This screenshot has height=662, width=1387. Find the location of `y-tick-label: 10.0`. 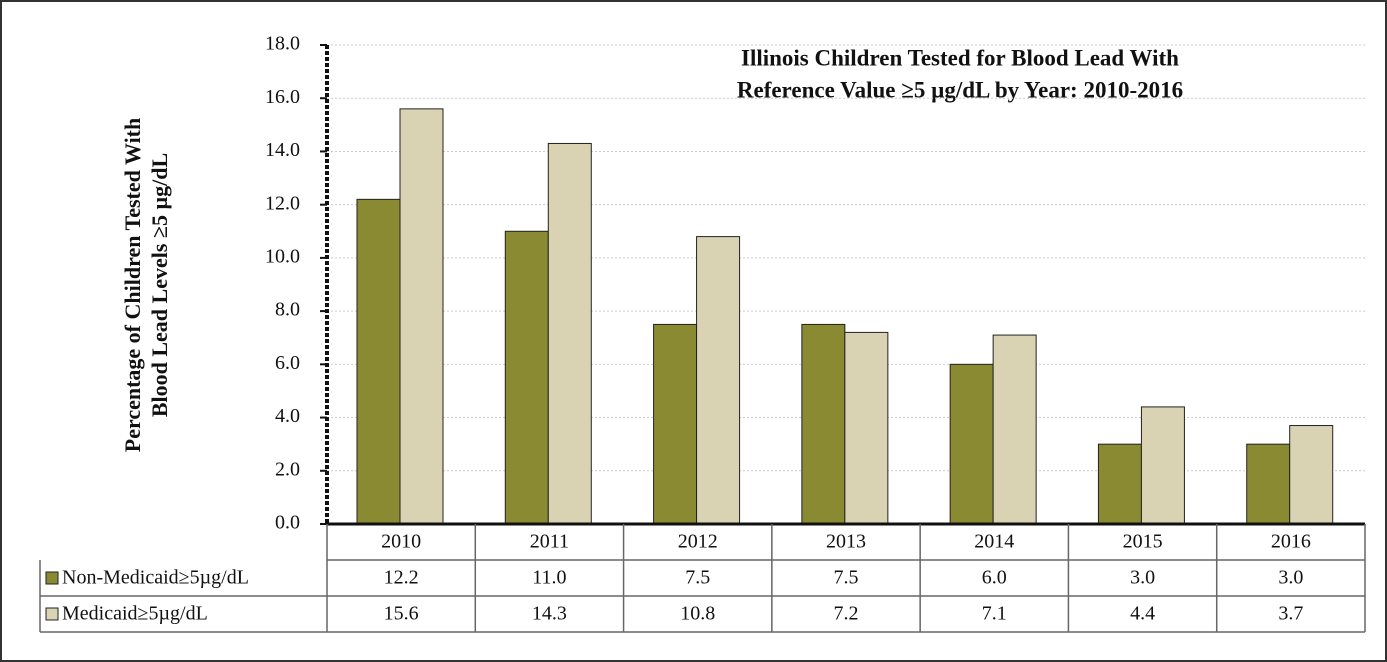

y-tick-label: 10.0 is located at coordinates (282, 256).